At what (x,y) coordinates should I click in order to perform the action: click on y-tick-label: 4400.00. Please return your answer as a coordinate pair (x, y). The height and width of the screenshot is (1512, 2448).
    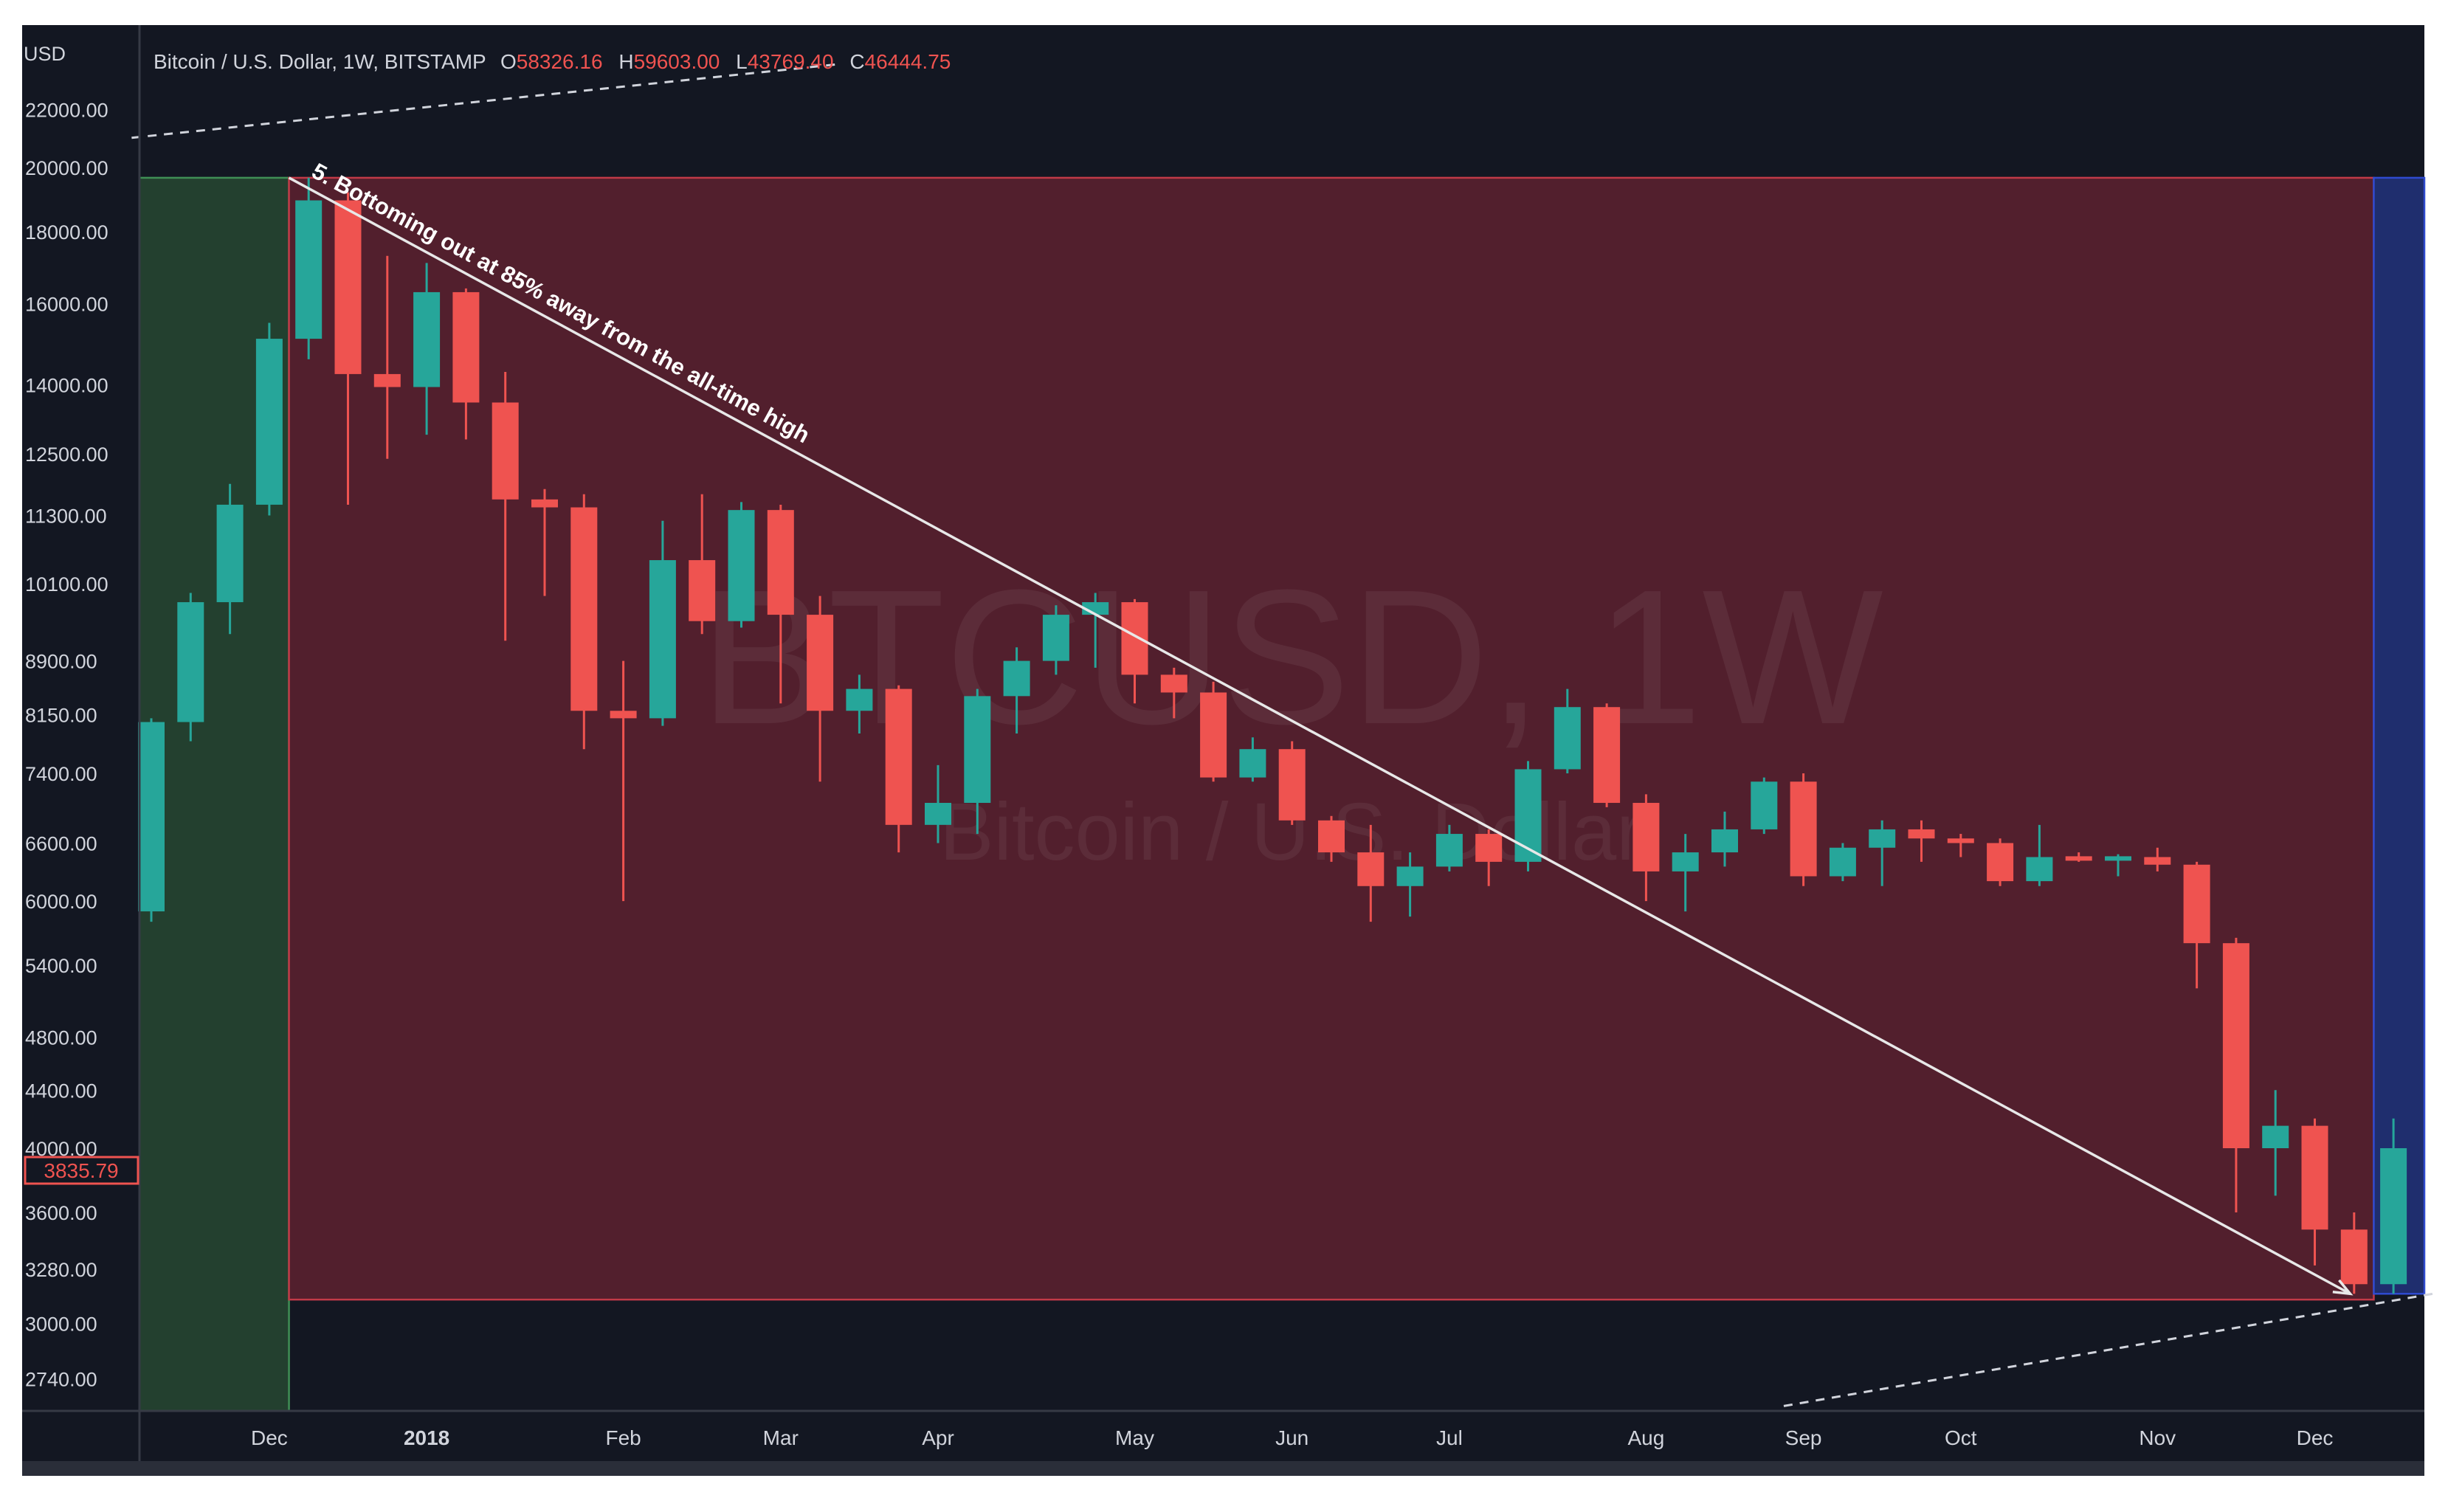
    Looking at the image, I should click on (61, 1091).